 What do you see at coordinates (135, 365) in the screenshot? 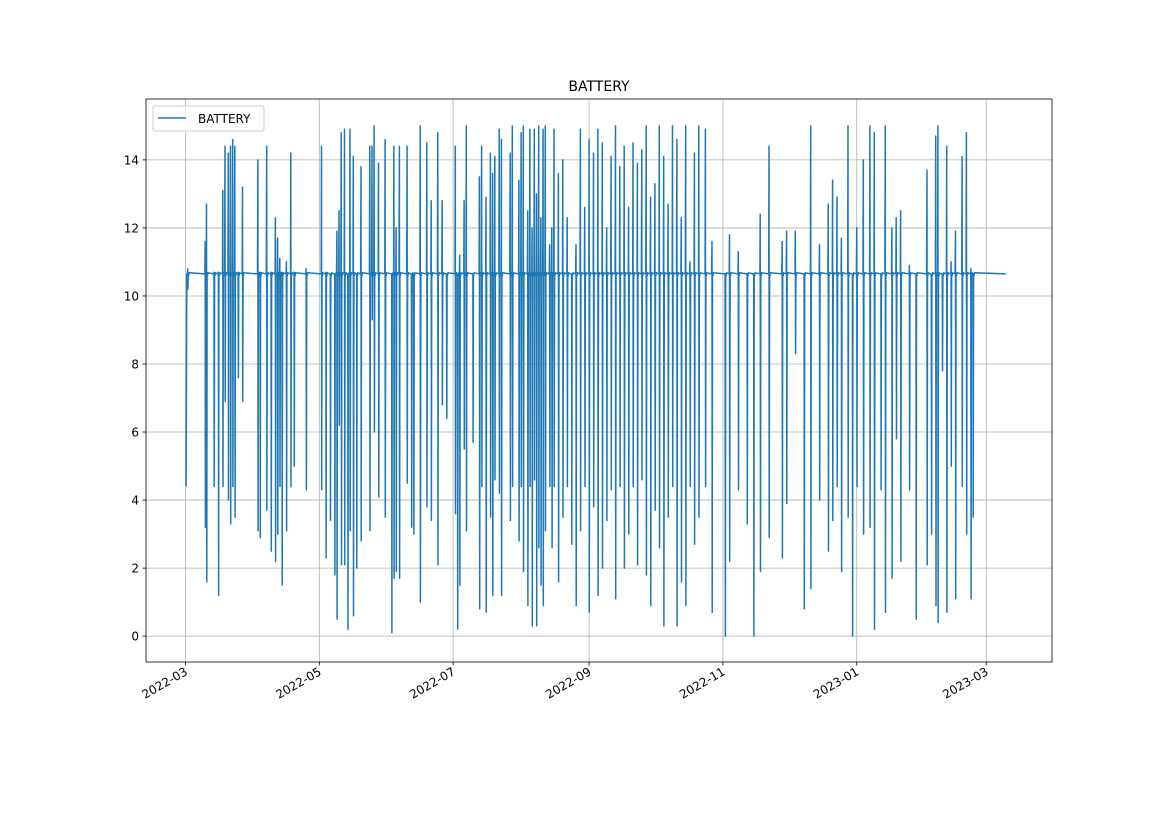
I see `y-tick-label: 8` at bounding box center [135, 365].